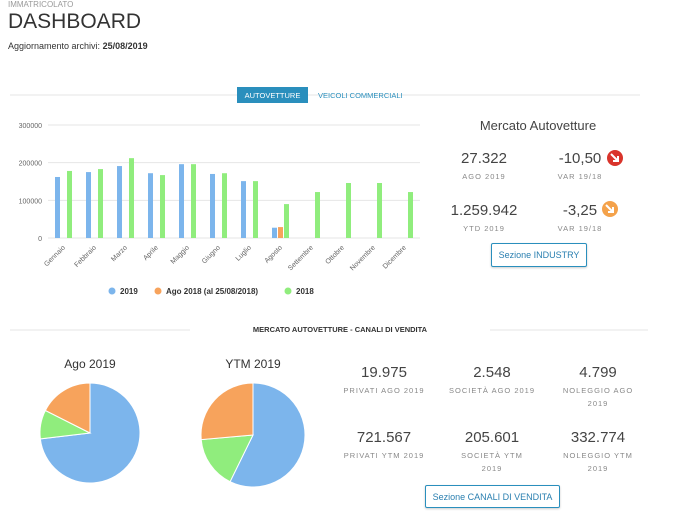 Image resolution: width=684 pixels, height=512 pixels. I want to click on kpi-label: PRIVATI YTM 2019, so click(384, 455).